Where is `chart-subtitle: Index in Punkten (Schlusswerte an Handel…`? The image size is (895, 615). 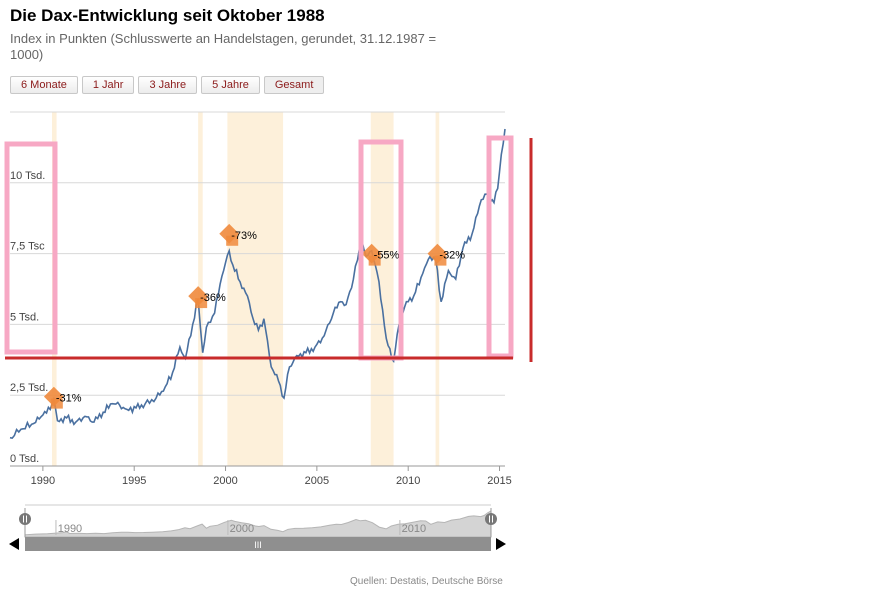 chart-subtitle: Index in Punkten (Schlusswerte an Handel… is located at coordinates (223, 46).